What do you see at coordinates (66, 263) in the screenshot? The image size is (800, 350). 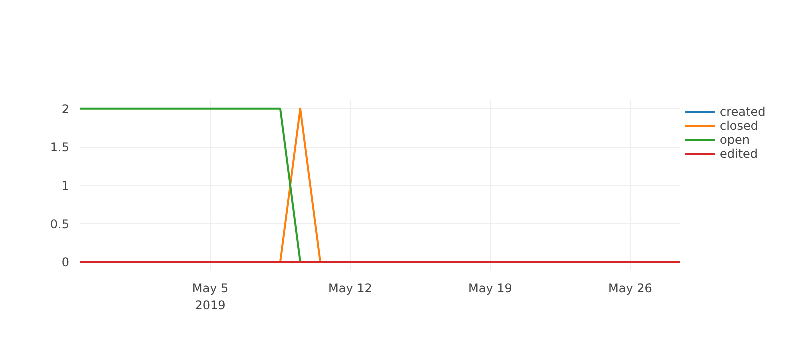 I see `y-tick-label: 0` at bounding box center [66, 263].